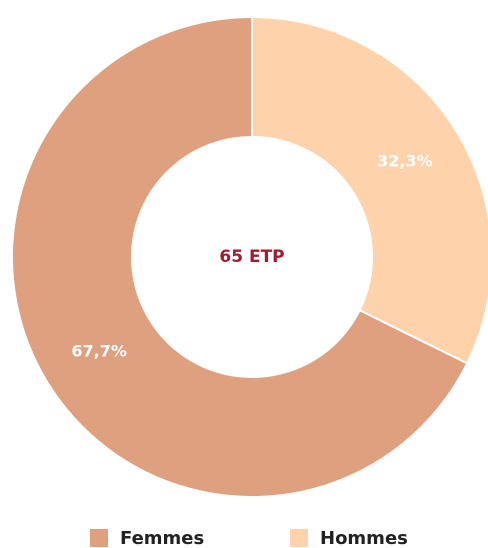 Image resolution: width=488 pixels, height=548 pixels. Describe the element at coordinates (99, 351) in the screenshot. I see `slice-label: 67,7%` at that location.